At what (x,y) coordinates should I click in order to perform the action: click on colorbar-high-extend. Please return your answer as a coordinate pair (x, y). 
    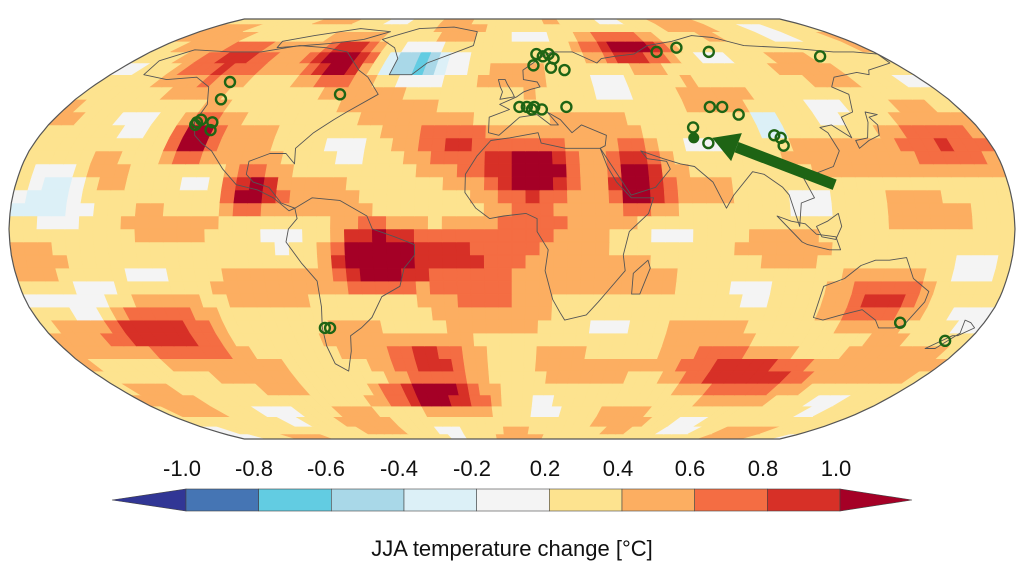
    Looking at the image, I should click on (876, 500).